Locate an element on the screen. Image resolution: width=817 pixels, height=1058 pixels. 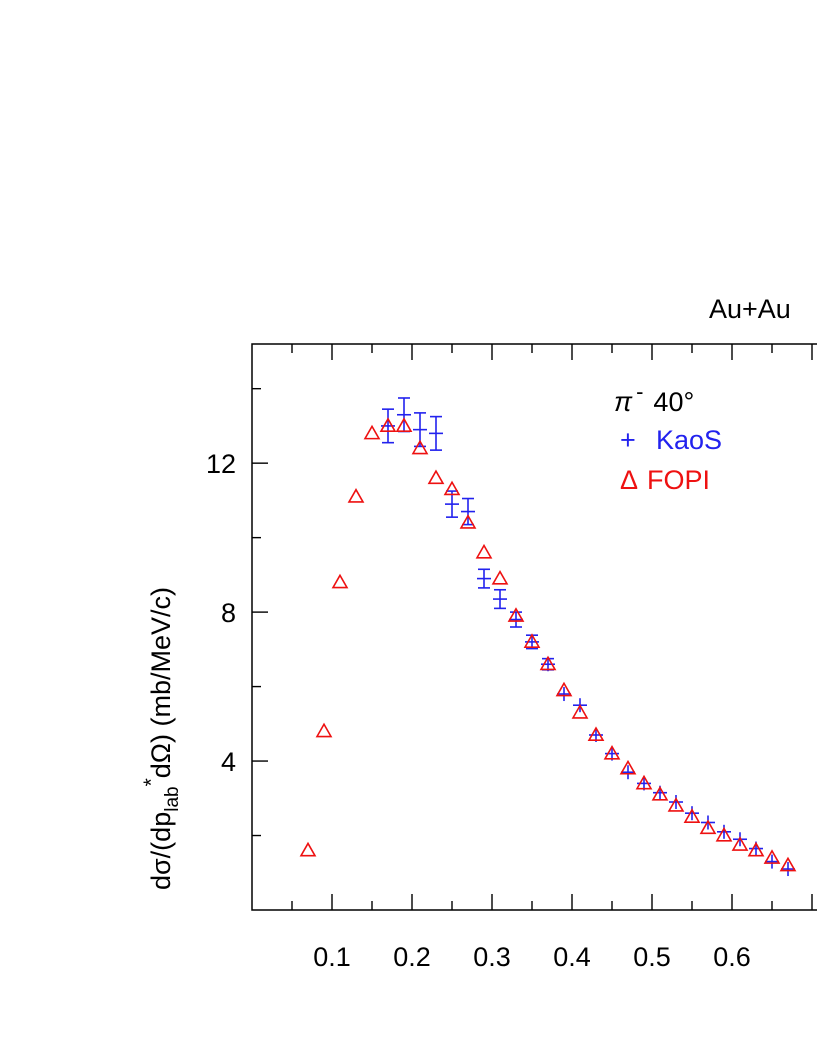
chart-title: Au+Au is located at coordinates (750, 309).